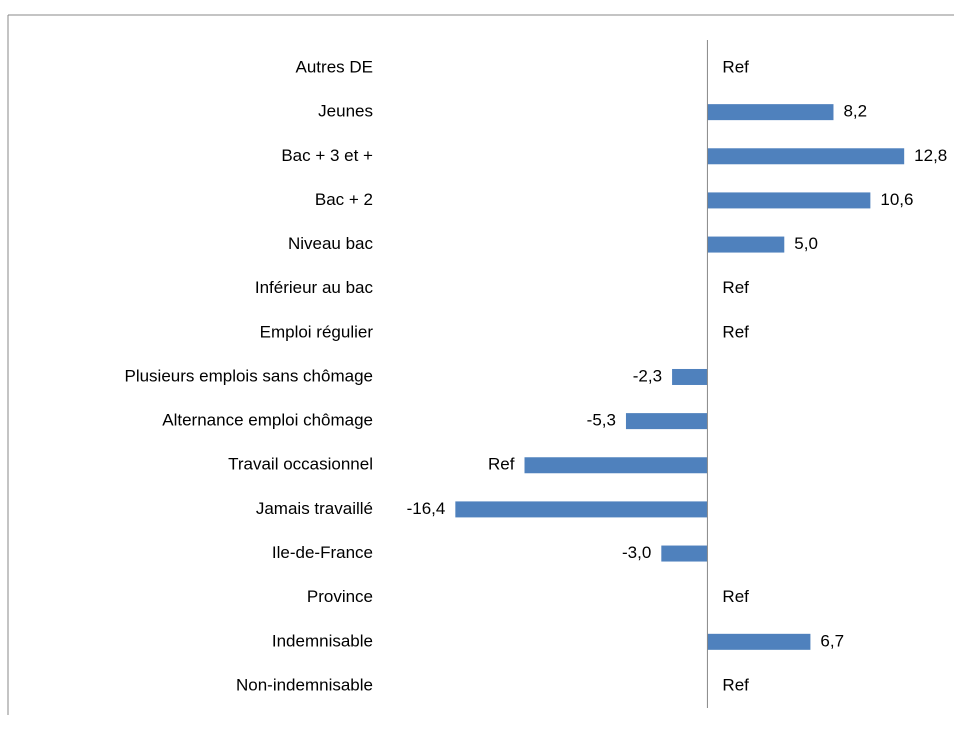 This screenshot has width=954, height=729. I want to click on value-label: -16,4, so click(426, 508).